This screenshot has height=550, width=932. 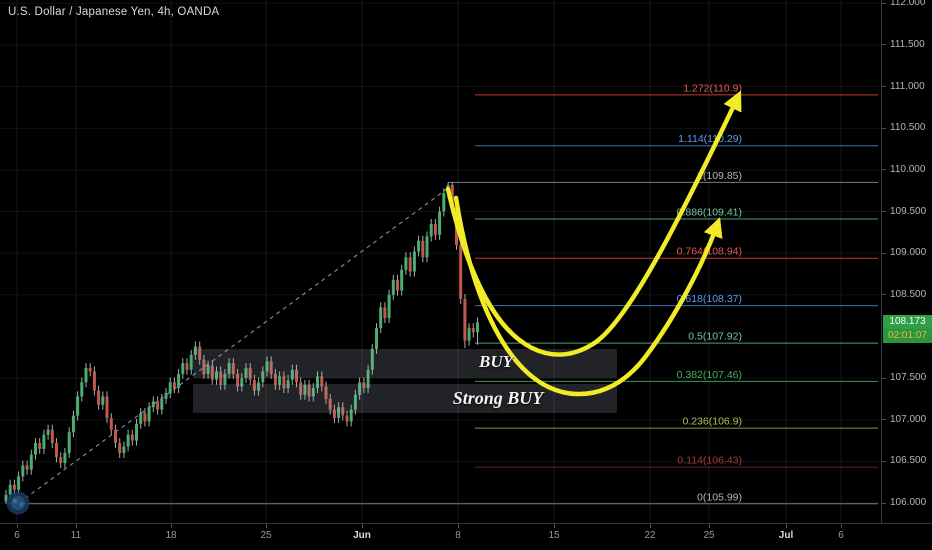 I want to click on buy-signal-label: BUY, so click(x=496, y=361).